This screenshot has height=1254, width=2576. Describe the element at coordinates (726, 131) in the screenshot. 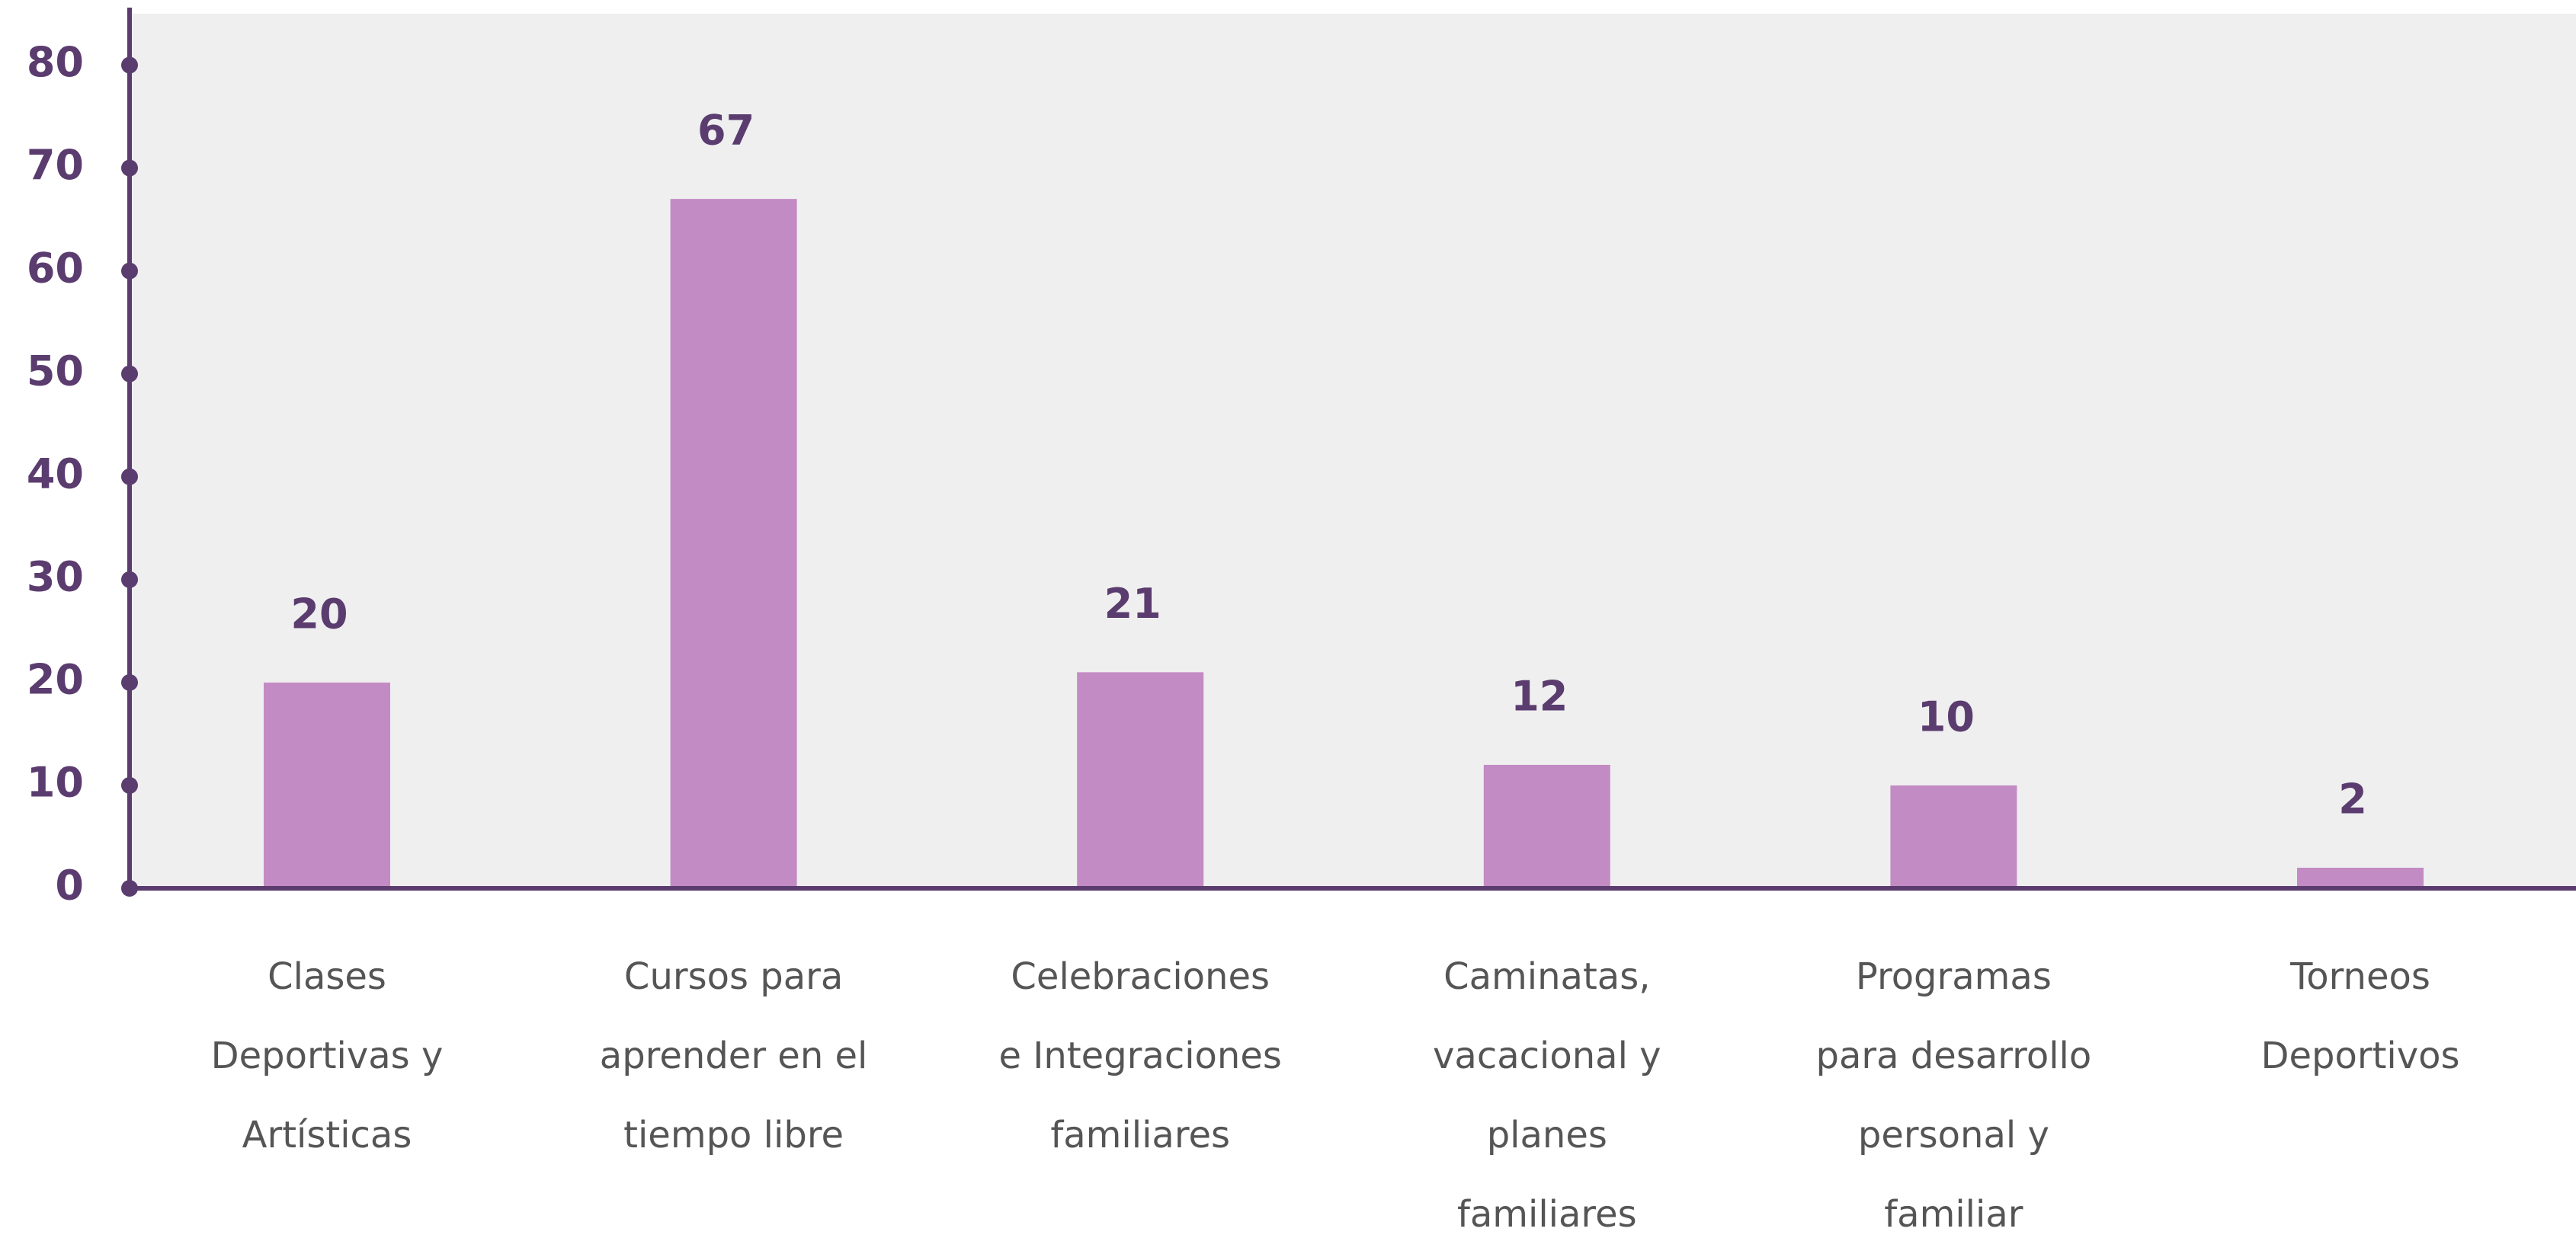

I see `value-label: 67` at that location.